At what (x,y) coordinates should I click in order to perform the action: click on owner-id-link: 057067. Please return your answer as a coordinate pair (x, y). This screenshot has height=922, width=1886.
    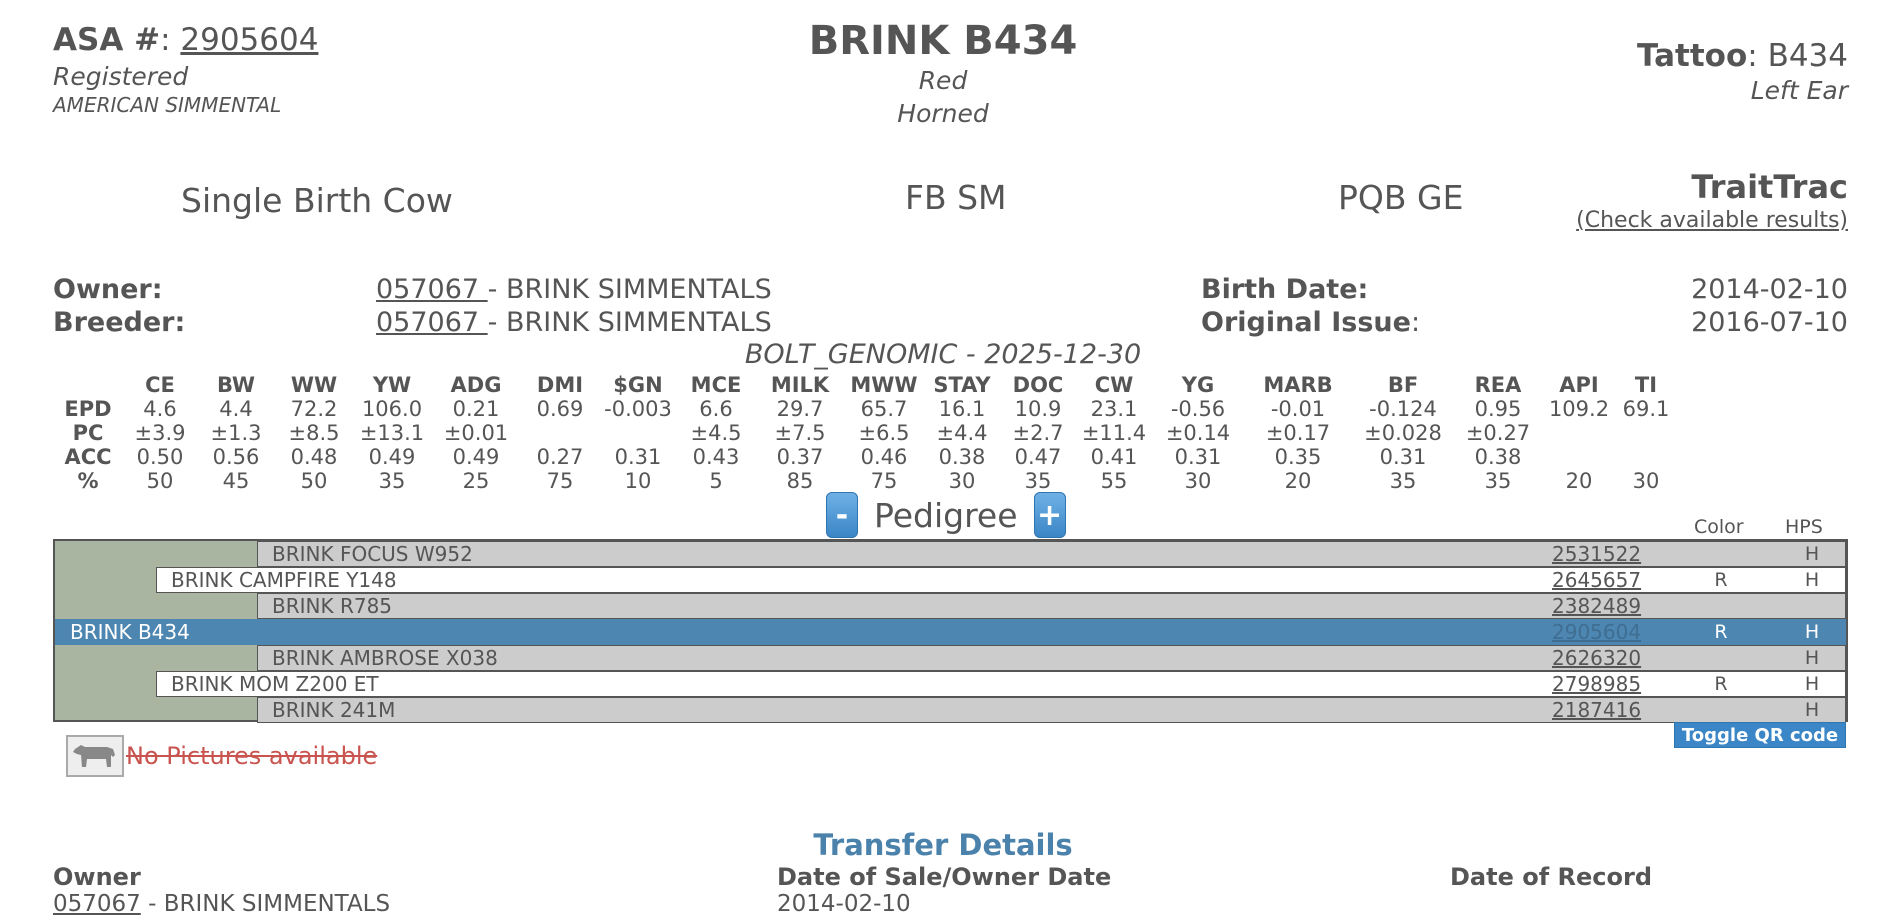
    Looking at the image, I should click on (432, 289).